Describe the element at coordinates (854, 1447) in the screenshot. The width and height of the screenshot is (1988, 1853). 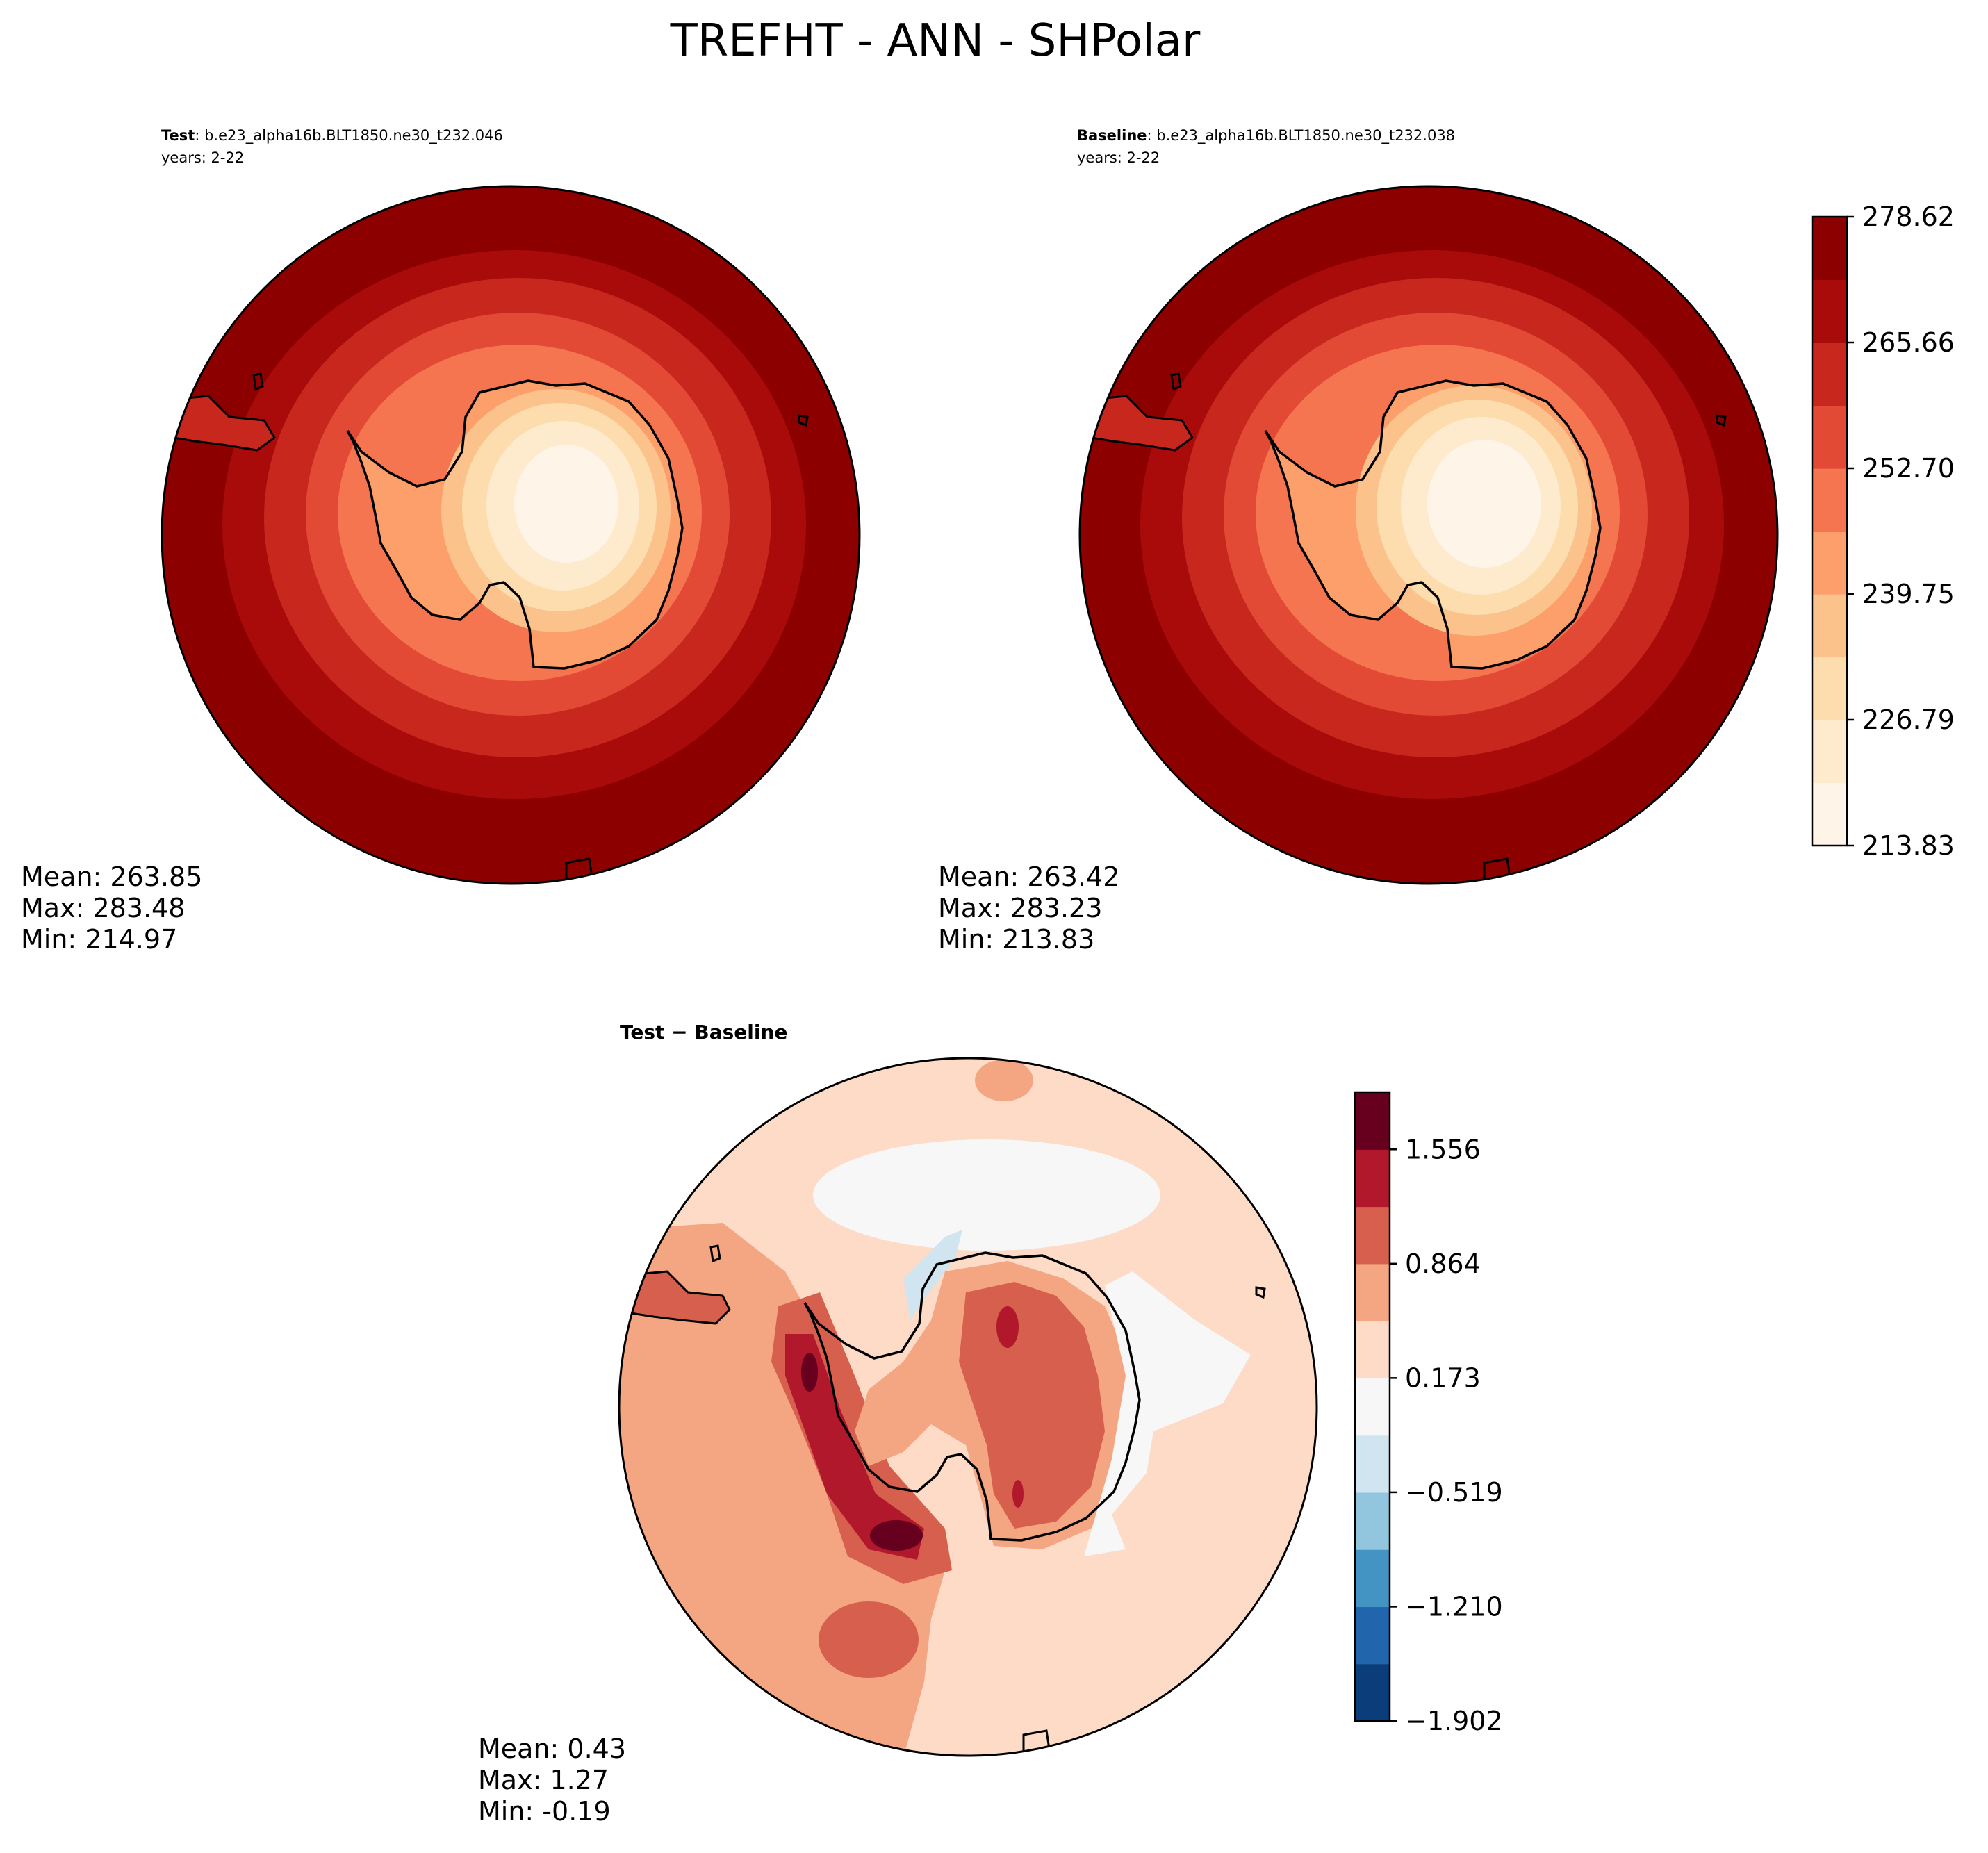
I see `diff-warm-core` at that location.